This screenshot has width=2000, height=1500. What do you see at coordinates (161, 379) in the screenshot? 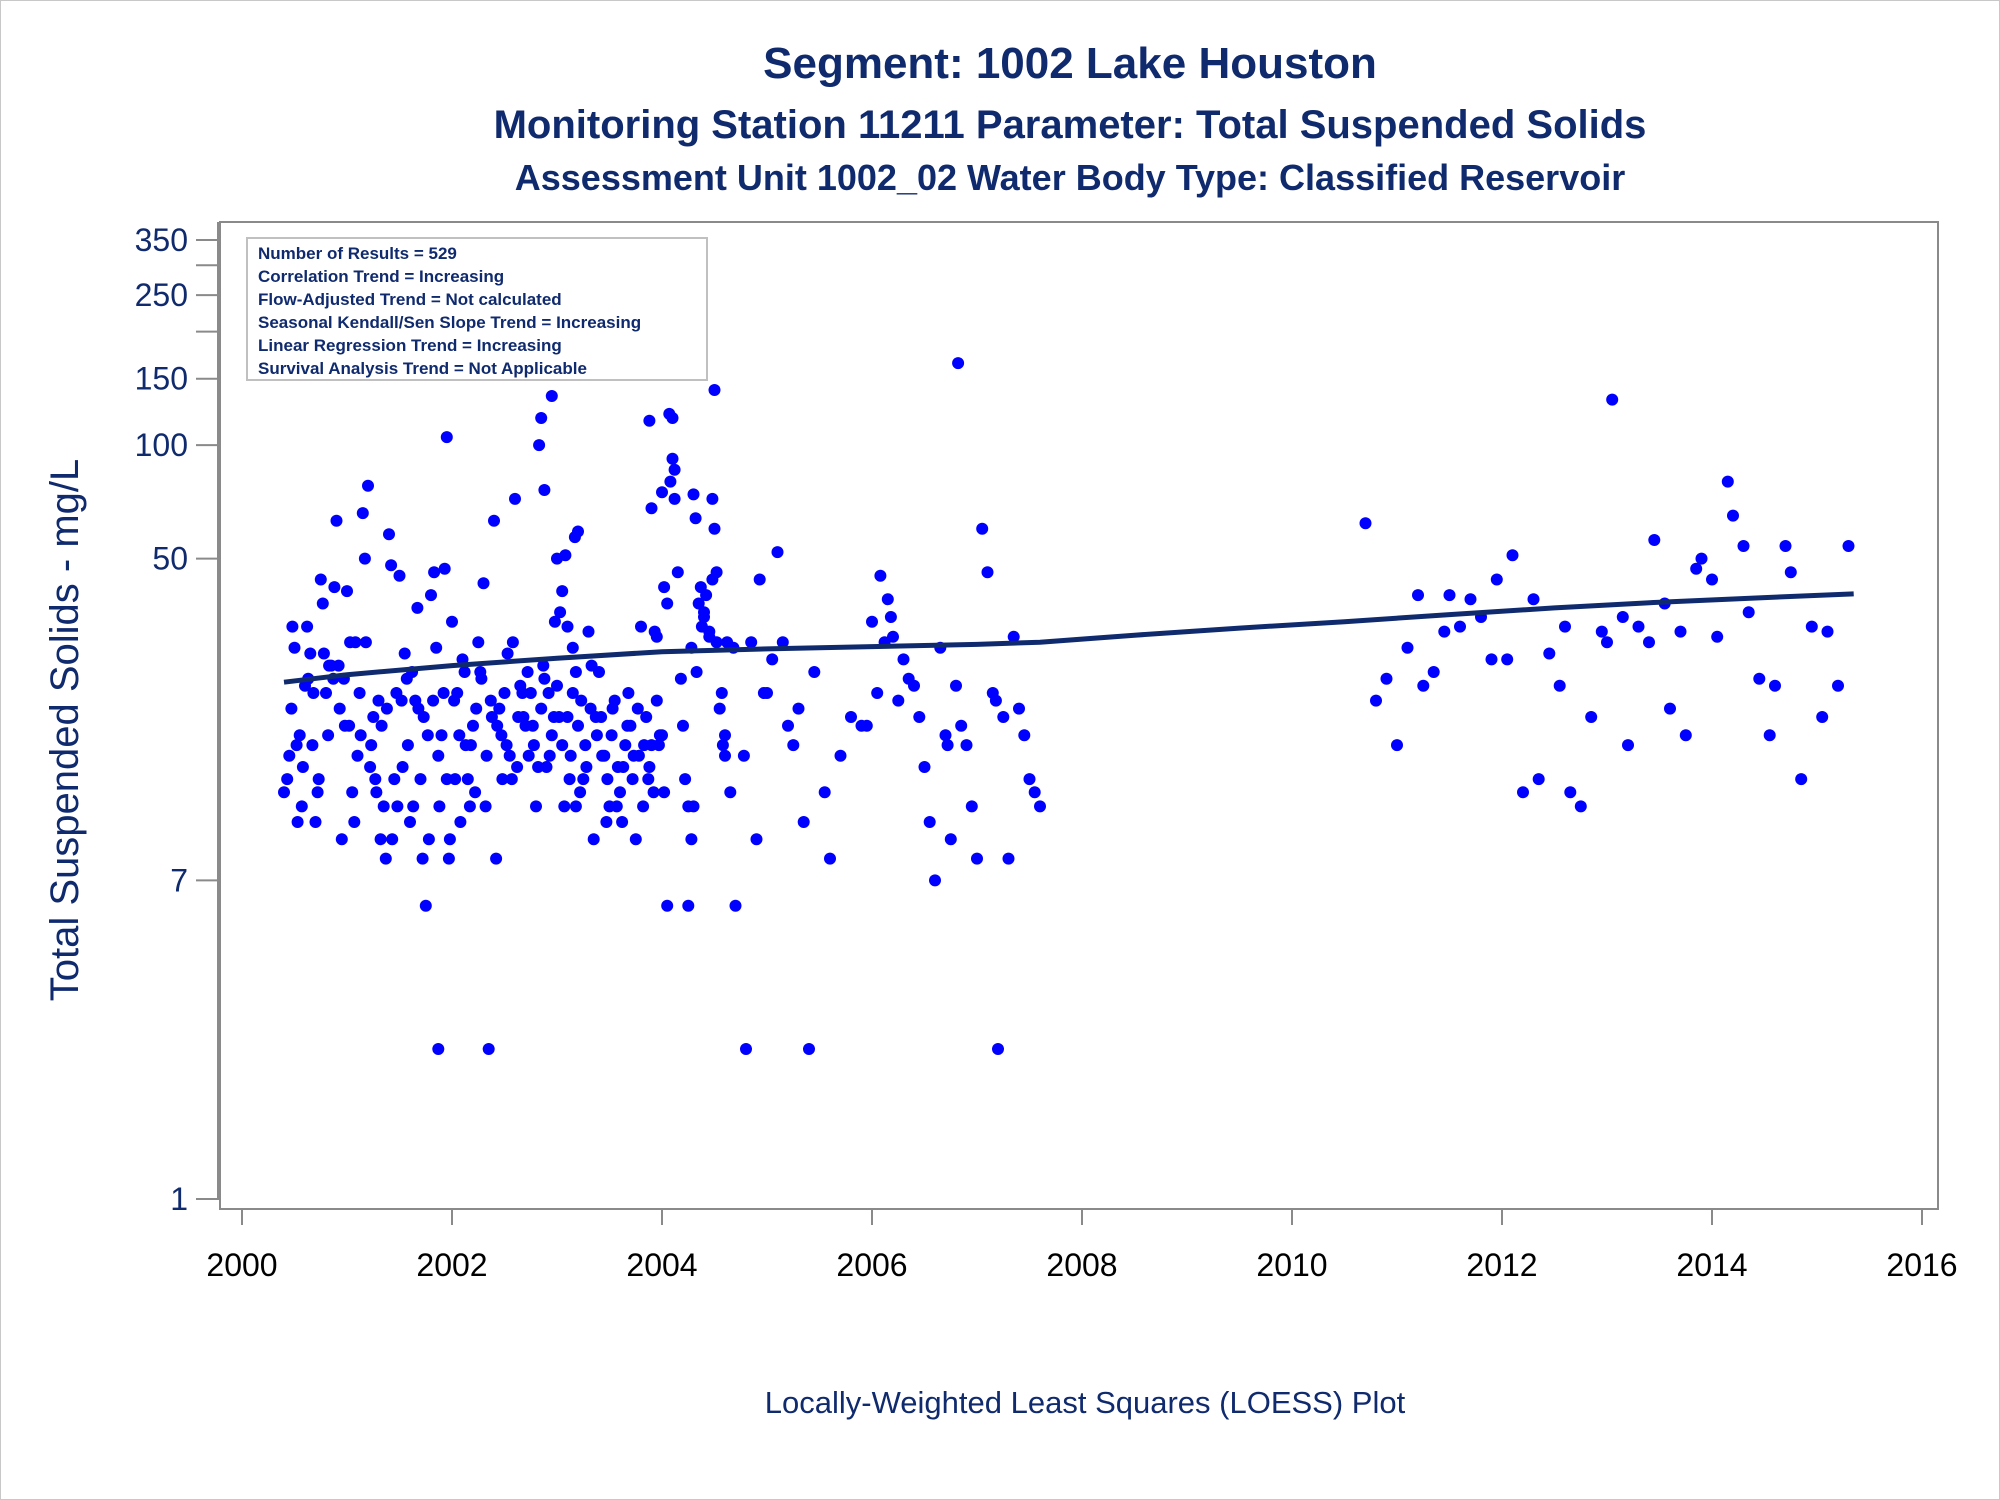
I see `y-tick-label: 150` at bounding box center [161, 379].